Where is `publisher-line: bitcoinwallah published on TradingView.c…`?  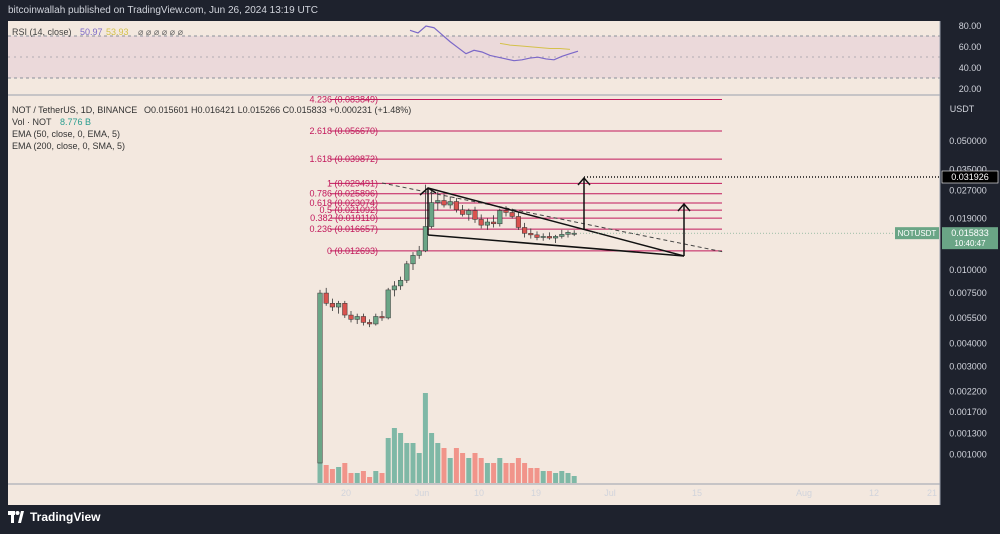
publisher-line: bitcoinwallah published on TradingView.c… is located at coordinates (163, 10).